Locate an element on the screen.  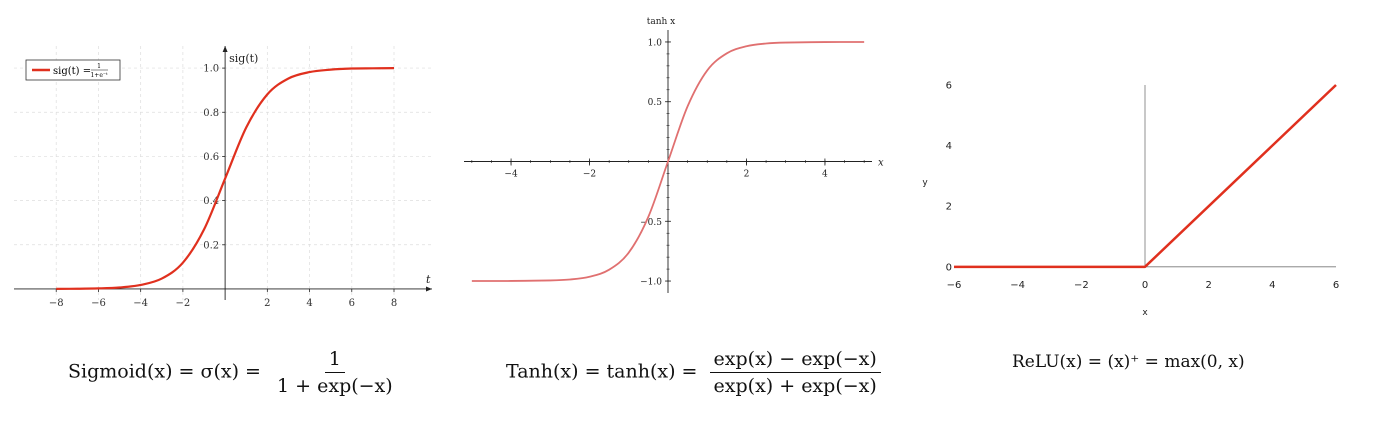
x-axis-arrow is located at coordinates (429, 289).